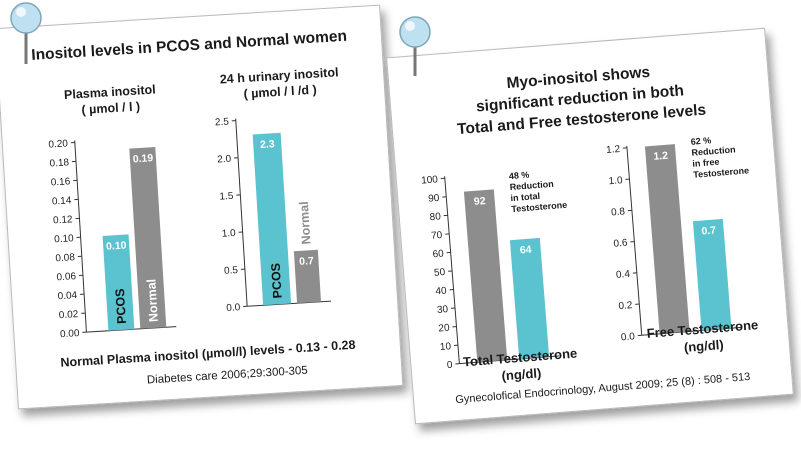 Image resolution: width=801 pixels, height=456 pixels. I want to click on push-pin-left-icon, so click(26, 33).